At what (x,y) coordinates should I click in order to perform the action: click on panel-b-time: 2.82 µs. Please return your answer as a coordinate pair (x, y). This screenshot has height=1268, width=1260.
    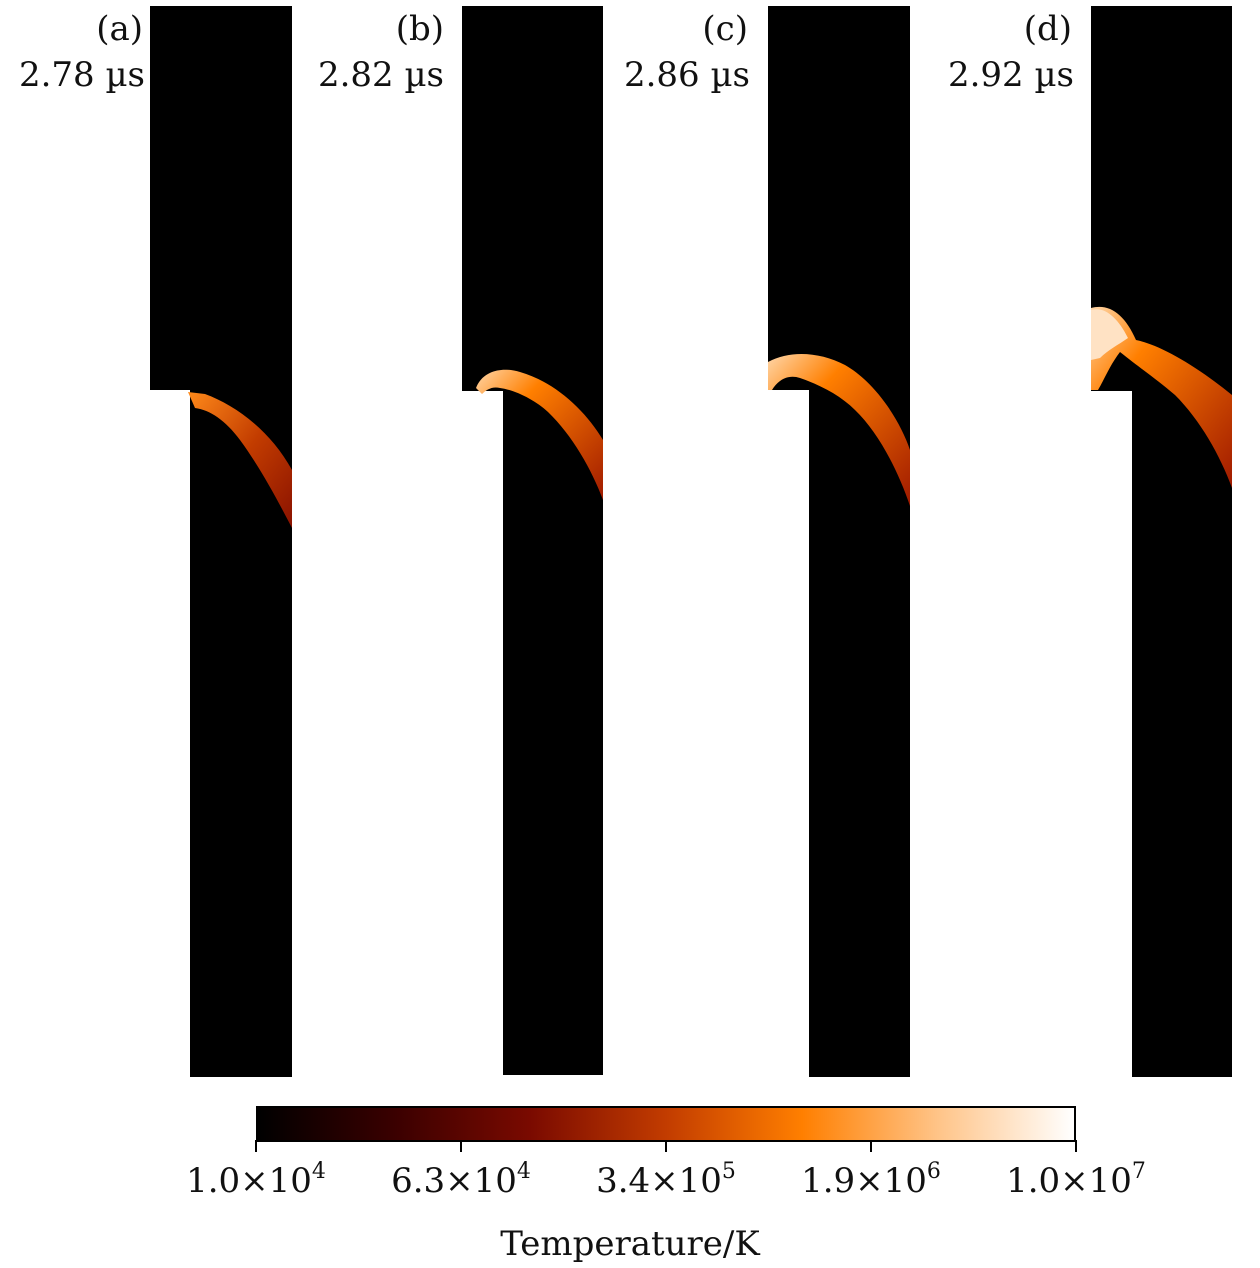
    Looking at the image, I should click on (380, 75).